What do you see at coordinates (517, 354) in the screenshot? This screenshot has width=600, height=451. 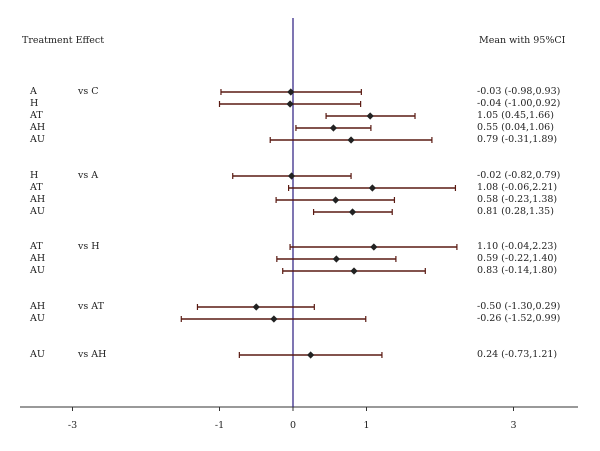 I see `ci-value-text: 0.24 (-0.73,1.21)` at bounding box center [517, 354].